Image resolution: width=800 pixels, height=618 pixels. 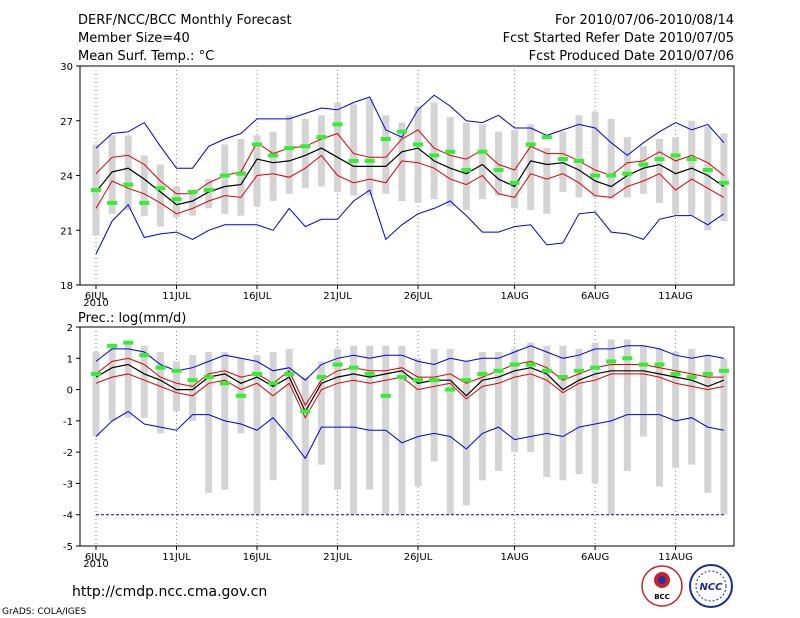 I want to click on temp-x-tick-label: 11JUL, so click(x=176, y=296).